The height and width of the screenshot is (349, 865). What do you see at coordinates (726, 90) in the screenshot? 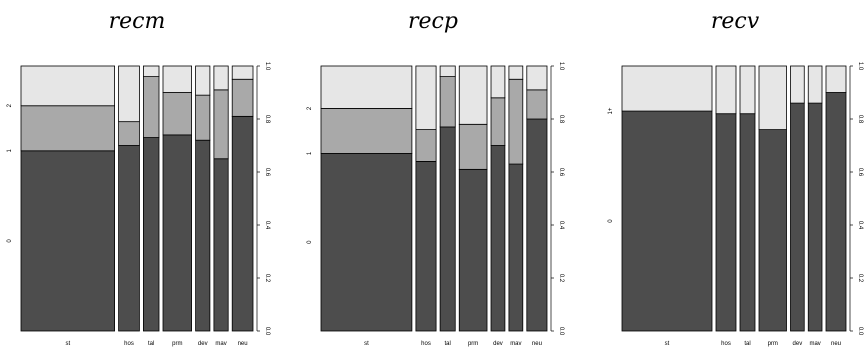
I see `bar-segment-hos-1+` at bounding box center [726, 90].